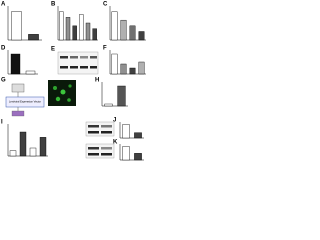 This screenshot has height=240, width=320. What do you see at coordinates (3, 49) in the screenshot?
I see `panel-label: D` at bounding box center [3, 49].